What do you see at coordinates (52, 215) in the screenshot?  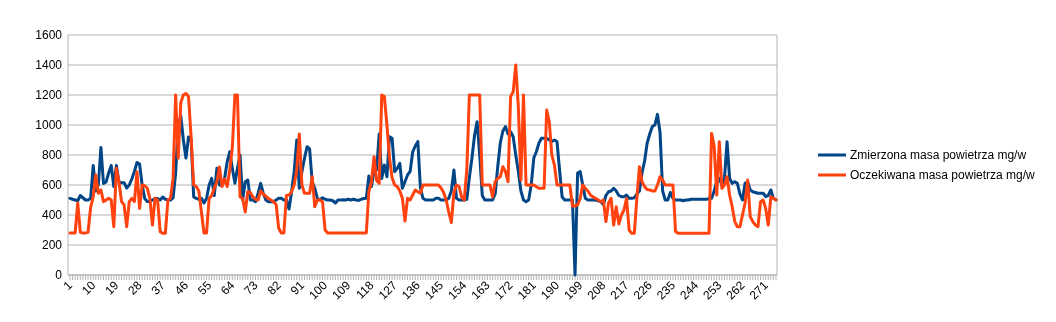 I see `y-tick-label: 400` at bounding box center [52, 215].